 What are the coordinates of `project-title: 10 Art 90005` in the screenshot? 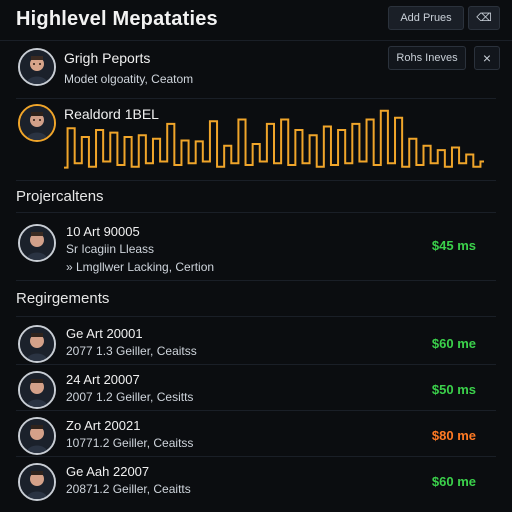 It's located at (103, 231).